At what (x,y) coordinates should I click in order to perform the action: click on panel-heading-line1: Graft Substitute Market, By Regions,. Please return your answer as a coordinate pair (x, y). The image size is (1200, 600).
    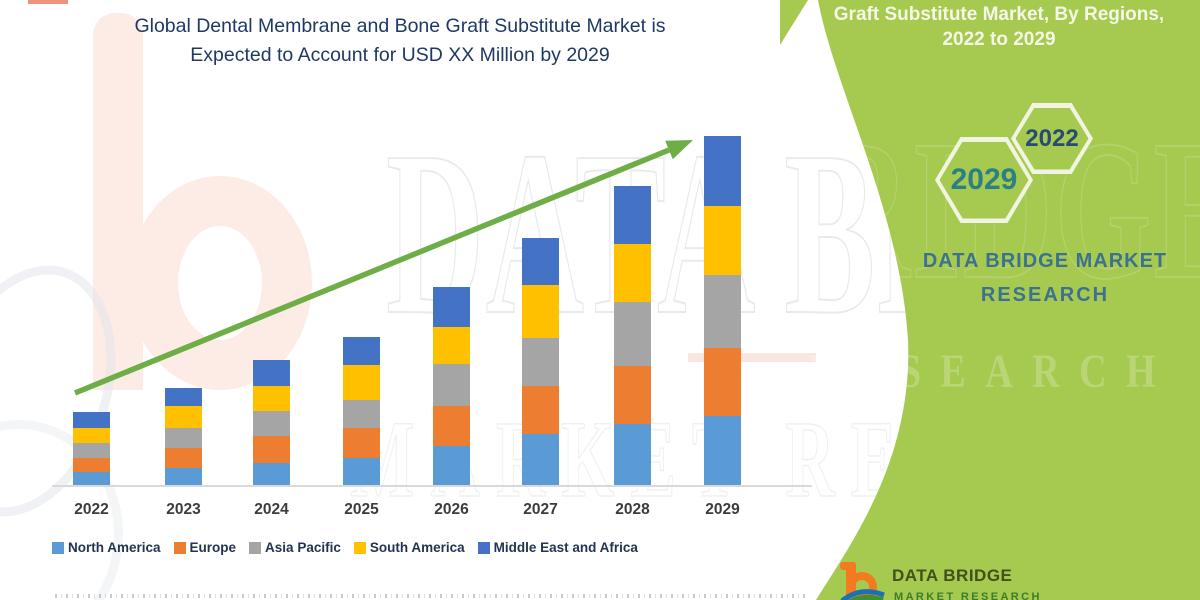
    Looking at the image, I should click on (999, 14).